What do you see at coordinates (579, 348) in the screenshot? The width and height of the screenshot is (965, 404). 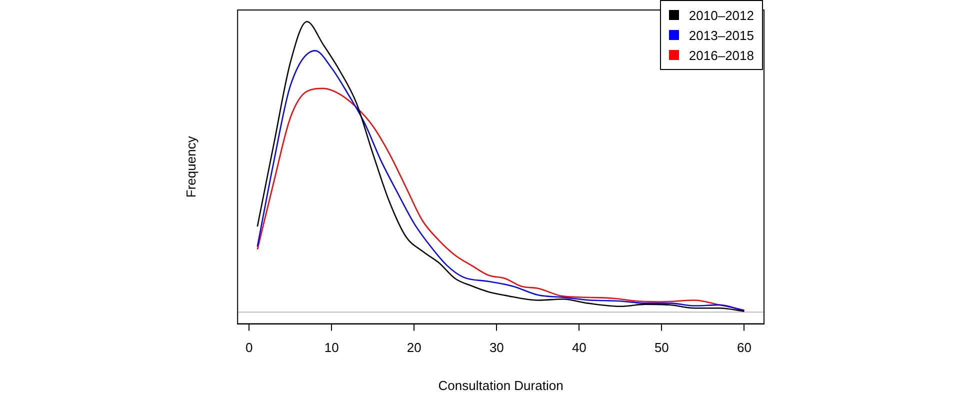 I see `x-tick-label: 40` at bounding box center [579, 348].